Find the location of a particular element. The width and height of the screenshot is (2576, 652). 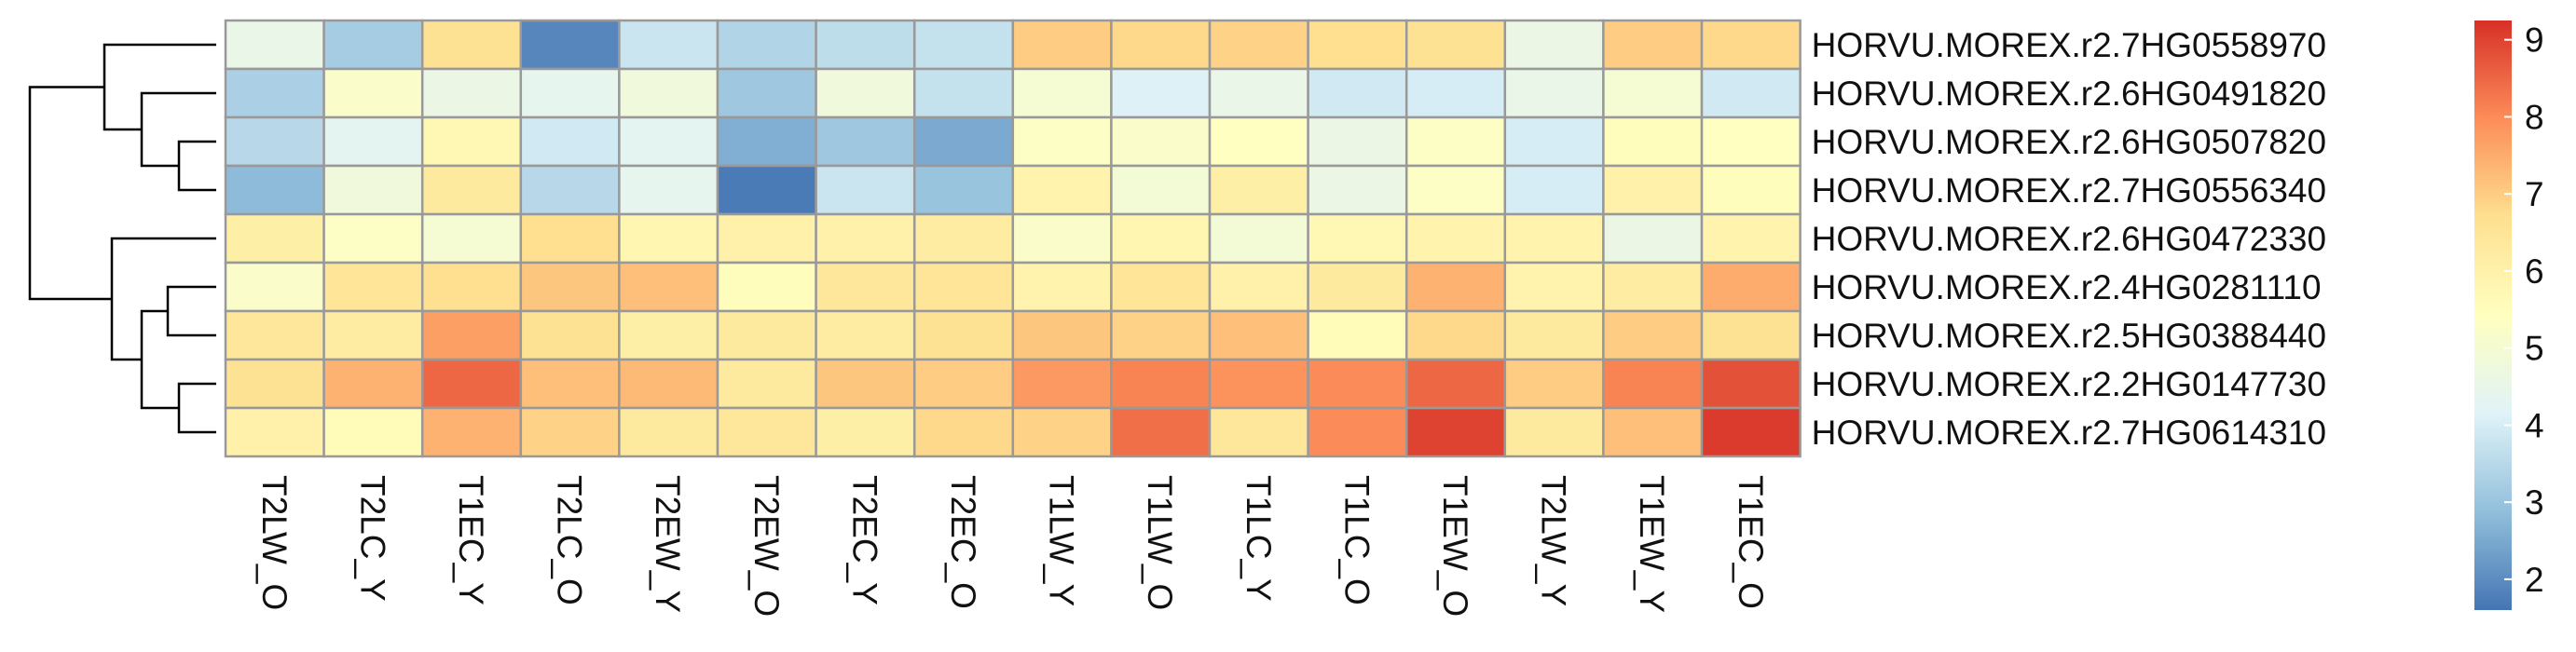

column-label: T1LC_Y is located at coordinates (1259, 538).